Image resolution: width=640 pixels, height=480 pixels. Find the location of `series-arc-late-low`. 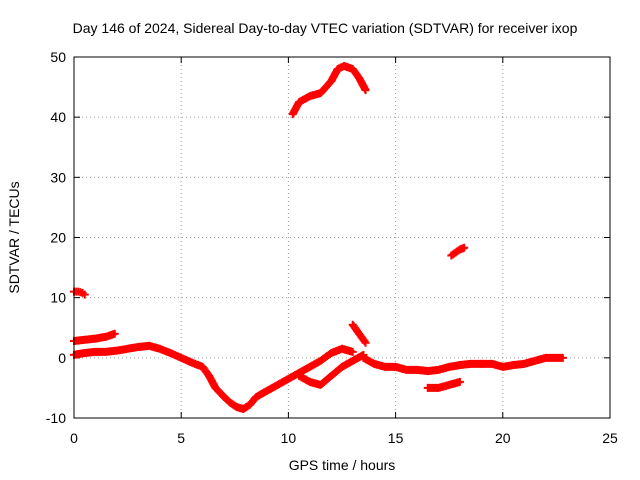

series-arc-late-low is located at coordinates (443, 384).